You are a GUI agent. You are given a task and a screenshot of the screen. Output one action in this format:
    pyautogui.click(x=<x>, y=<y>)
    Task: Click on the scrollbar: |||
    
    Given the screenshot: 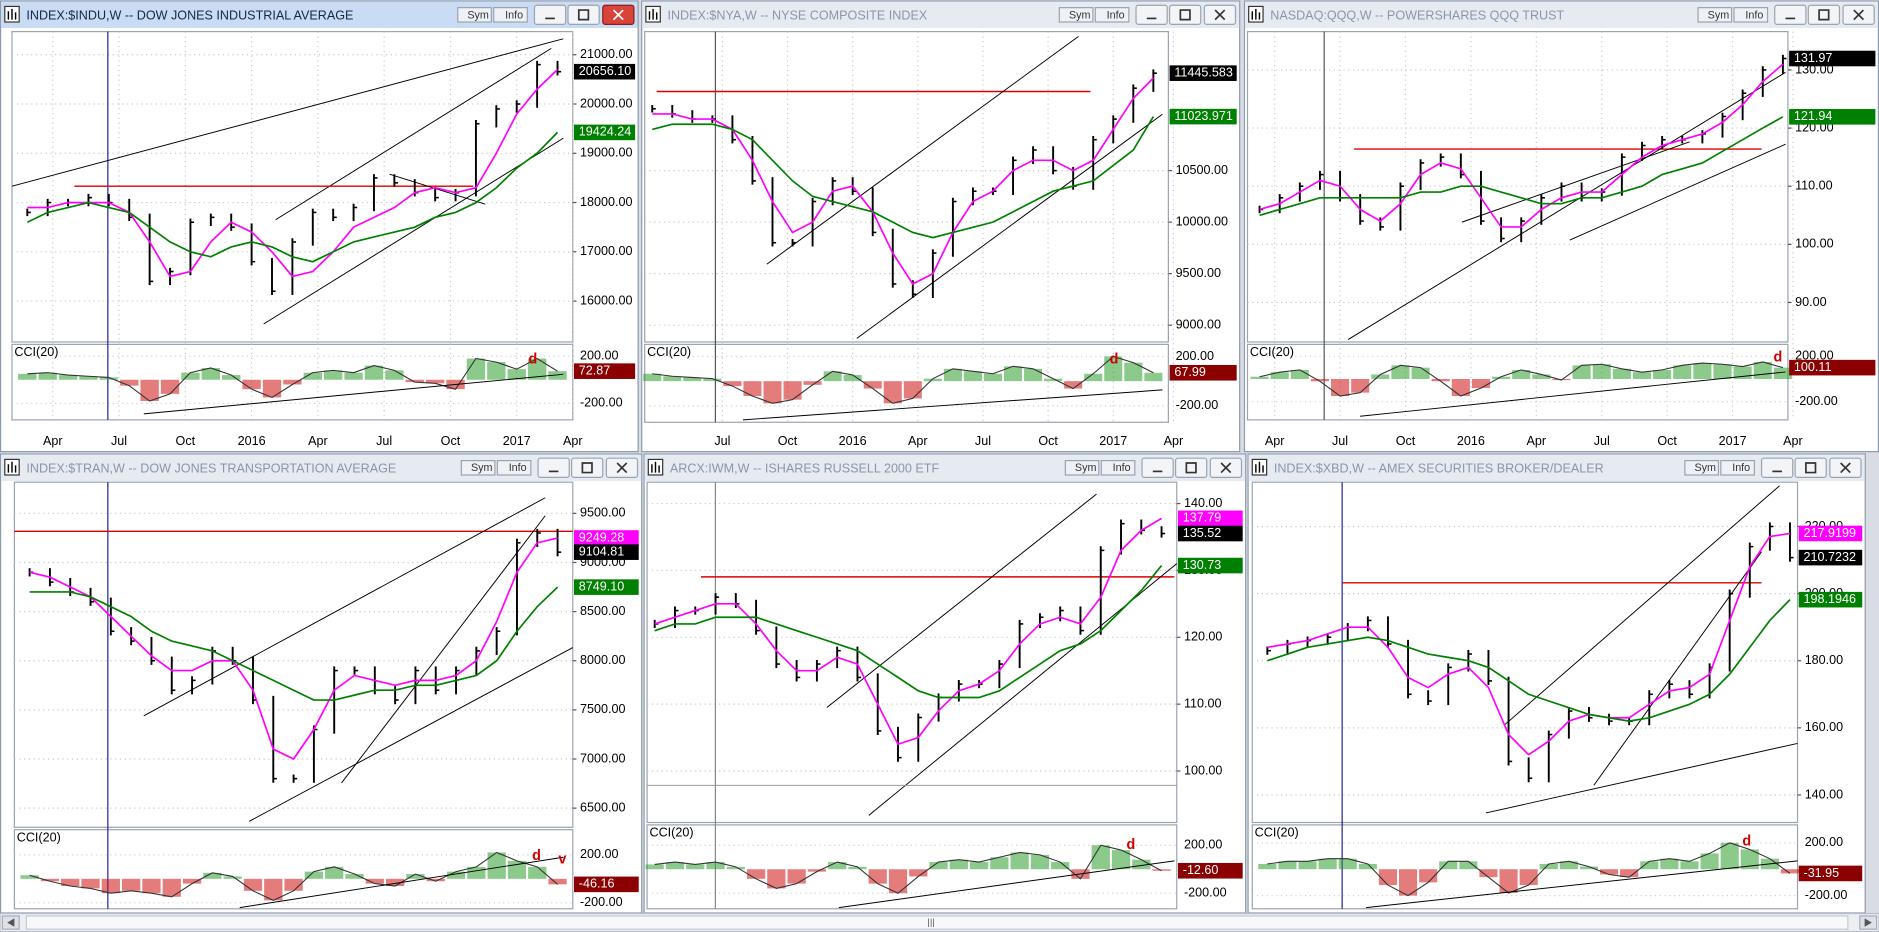 What is the action you would take?
    pyautogui.click(x=939, y=922)
    